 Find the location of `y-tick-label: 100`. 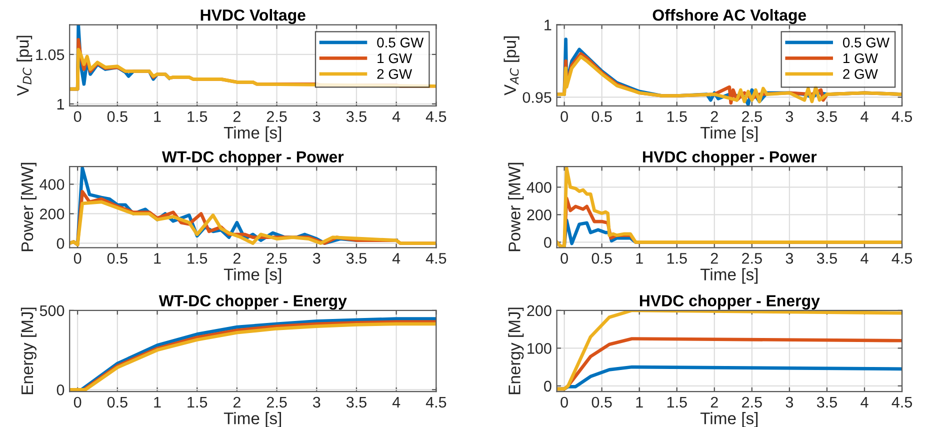

y-tick-label: 100 is located at coordinates (540, 348).